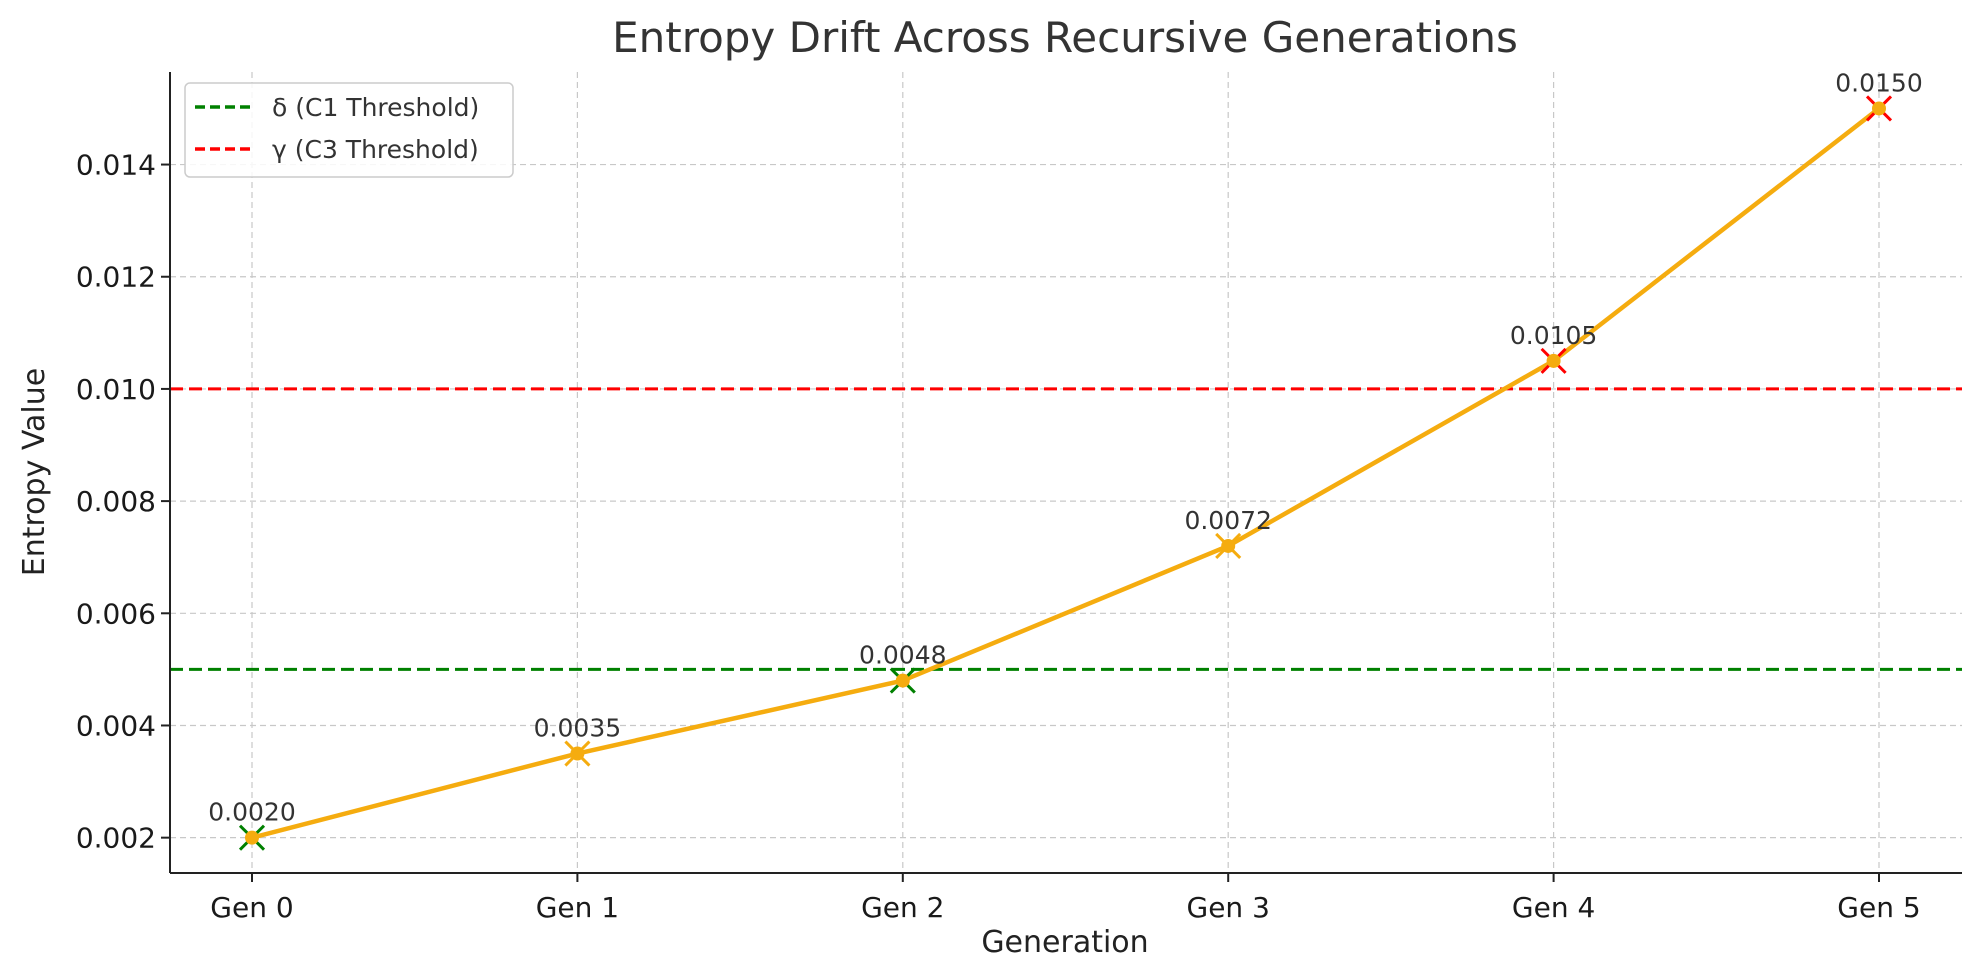 The image size is (1980, 980). Describe the element at coordinates (116, 725) in the screenshot. I see `y-tick-label: 0.004` at that location.